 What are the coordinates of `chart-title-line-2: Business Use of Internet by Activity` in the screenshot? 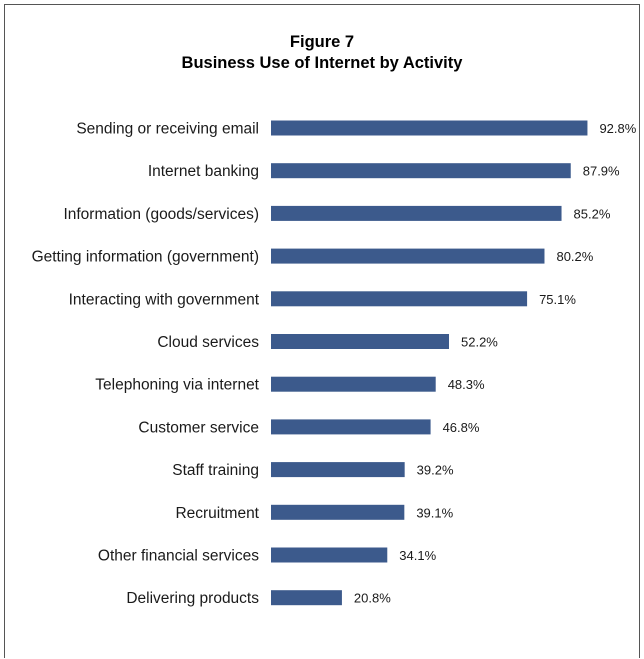 It's located at (322, 63).